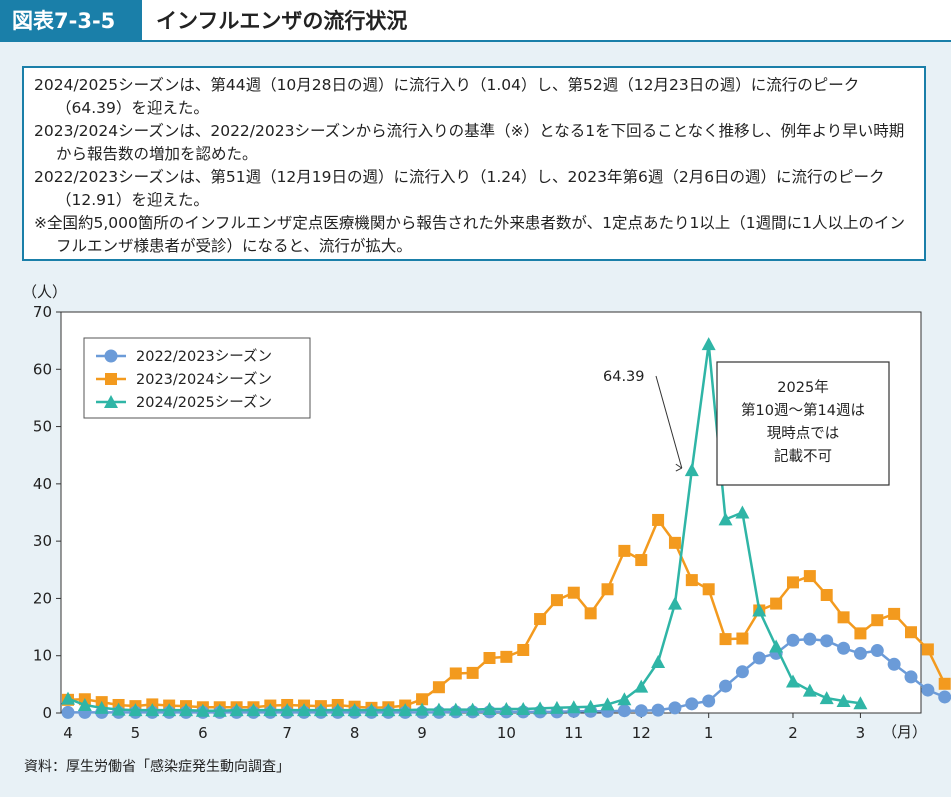 The height and width of the screenshot is (797, 951). What do you see at coordinates (47, 713) in the screenshot?
I see `y-tick-label: 0` at bounding box center [47, 713].